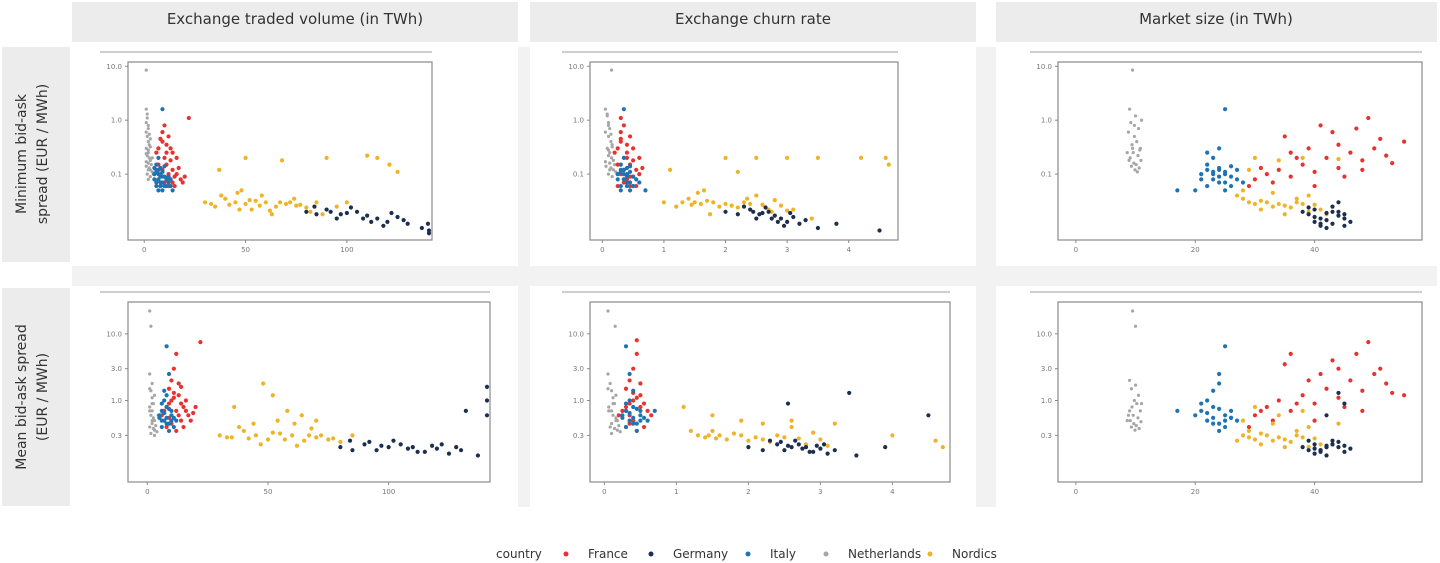 The height and width of the screenshot is (563, 1440). What do you see at coordinates (245, 250) in the screenshot?
I see `x-tick-label: 50` at bounding box center [245, 250].